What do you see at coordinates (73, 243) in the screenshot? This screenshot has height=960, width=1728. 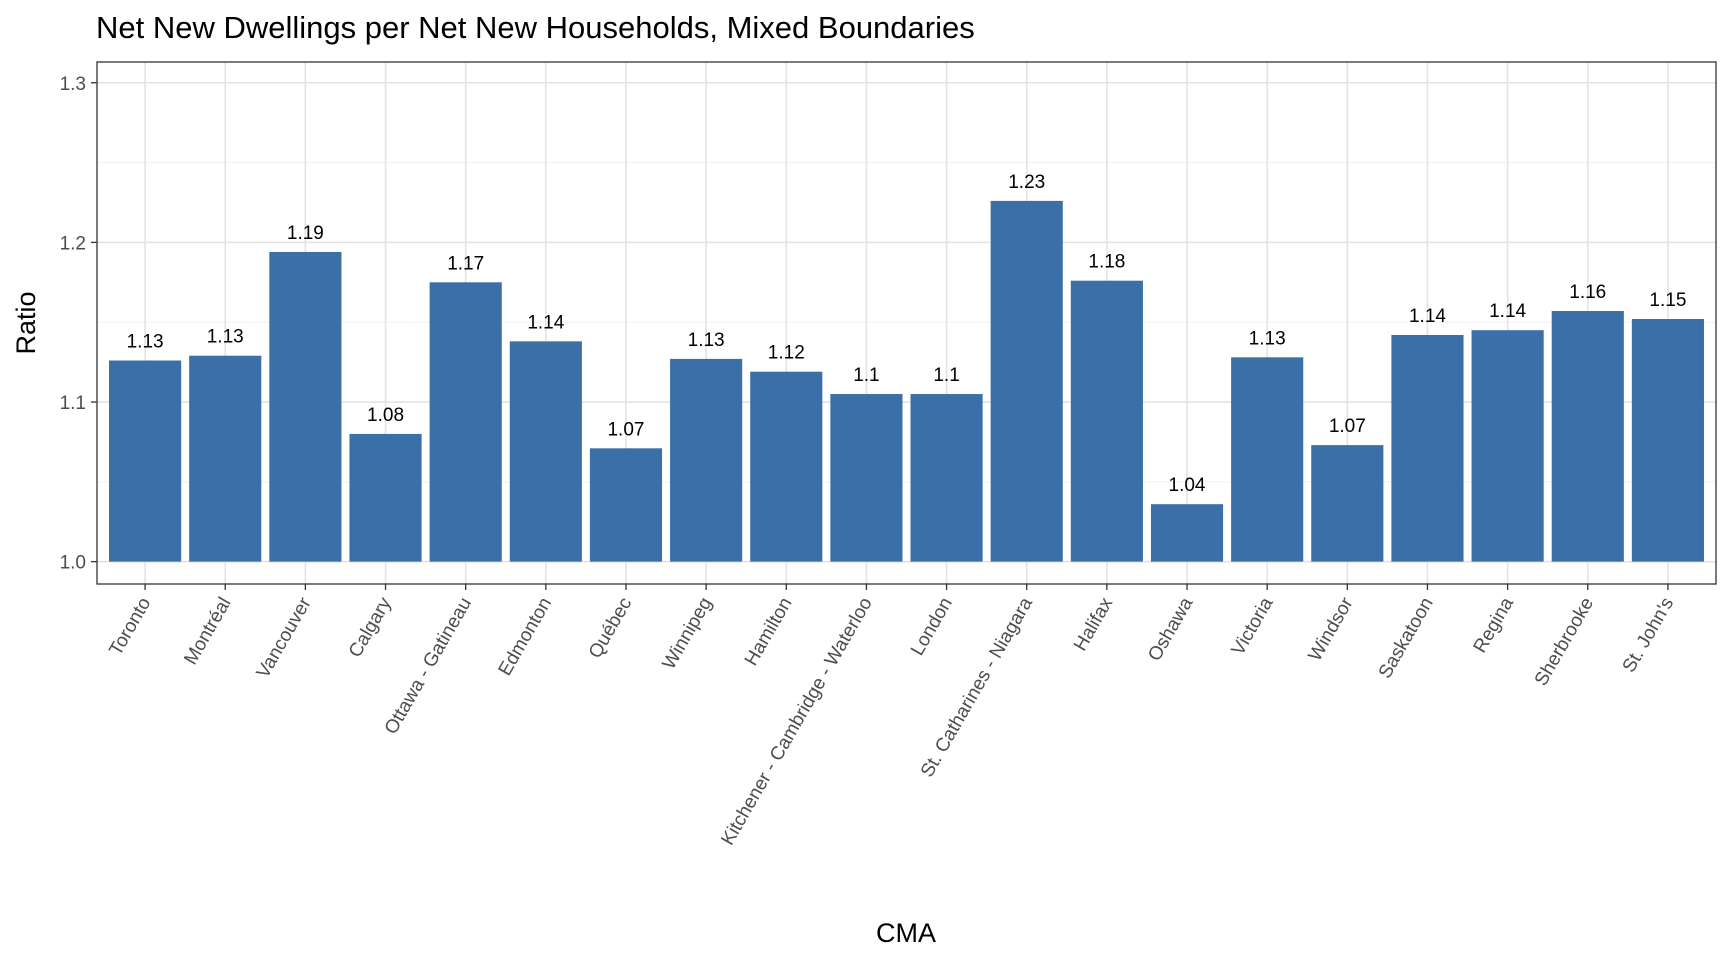 I see `y-tick-label: 1.2` at bounding box center [73, 243].